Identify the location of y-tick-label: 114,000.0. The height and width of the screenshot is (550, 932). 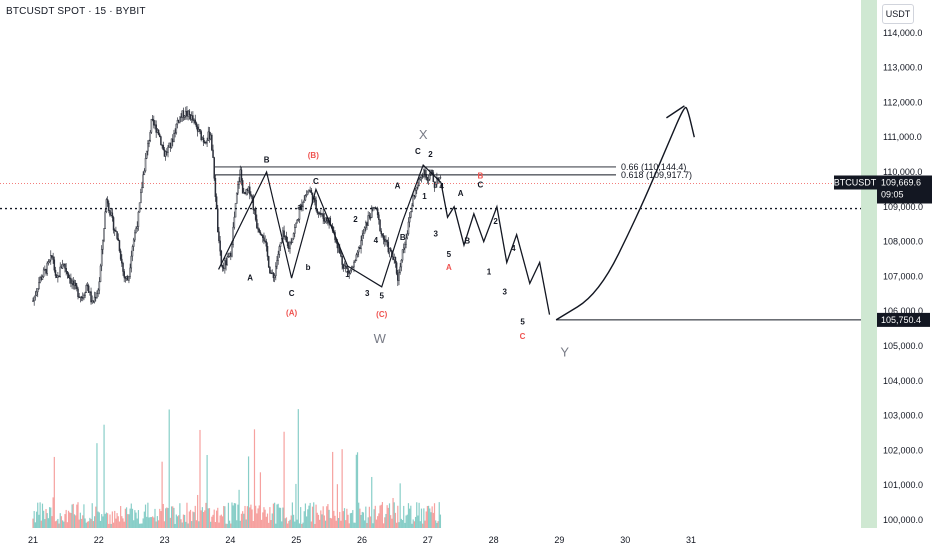
(902, 33).